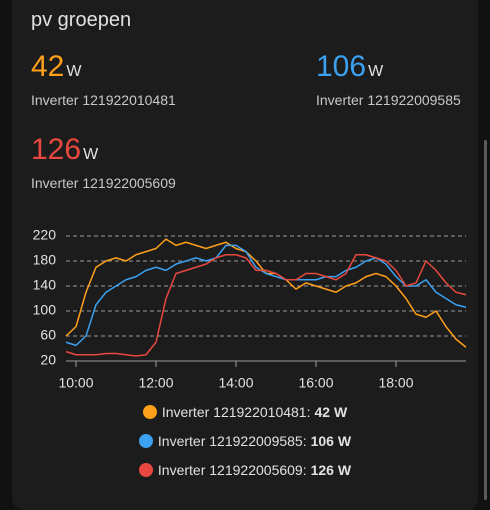  Describe the element at coordinates (103, 67) in the screenshot. I see `entity-state: 42 W` at that location.